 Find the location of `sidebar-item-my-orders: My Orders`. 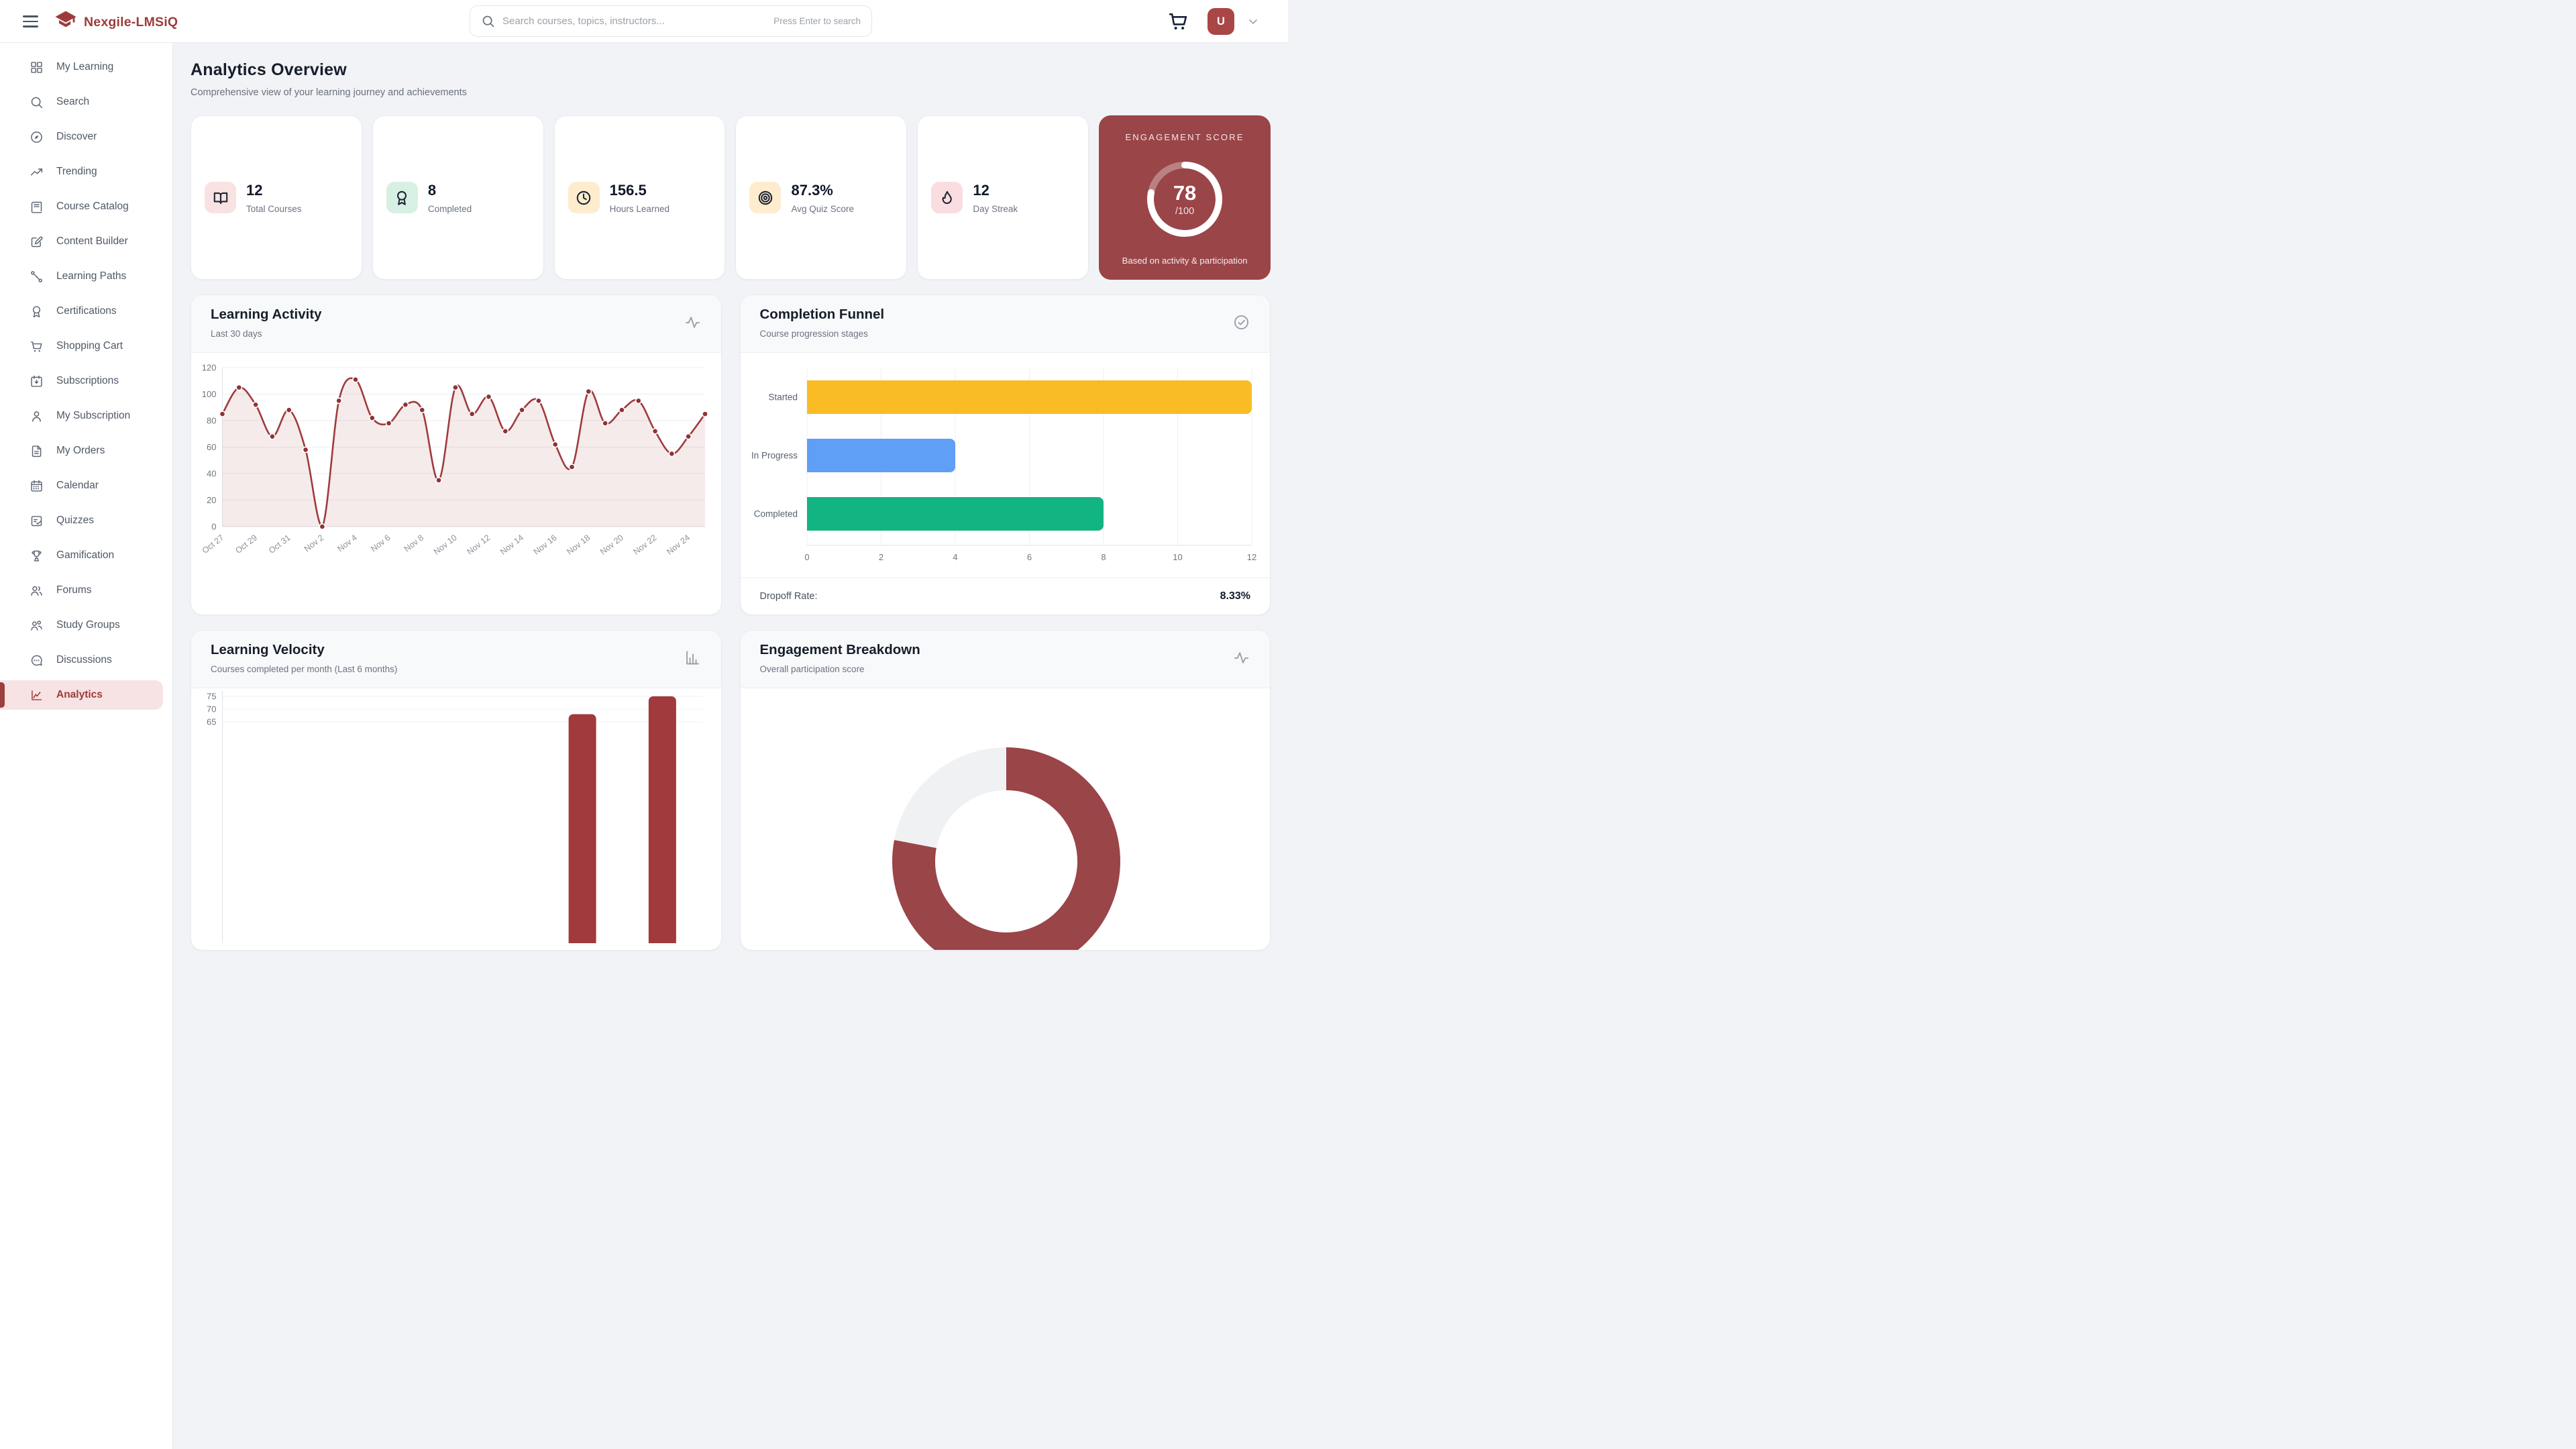

sidebar-item-my-orders: My Orders is located at coordinates (81, 451).